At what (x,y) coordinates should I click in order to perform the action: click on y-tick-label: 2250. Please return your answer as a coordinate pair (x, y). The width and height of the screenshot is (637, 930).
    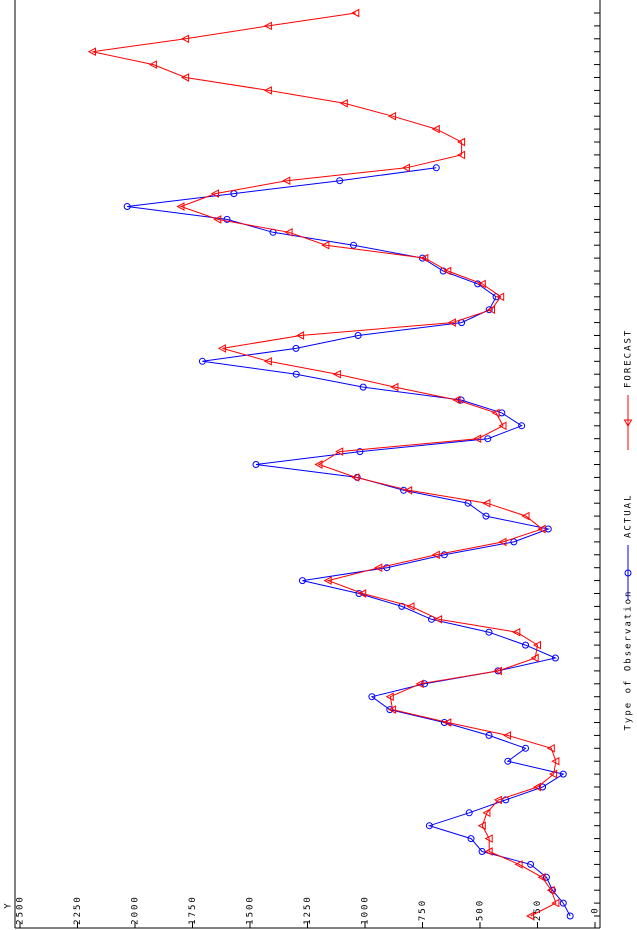
    Looking at the image, I should click on (78, 910).